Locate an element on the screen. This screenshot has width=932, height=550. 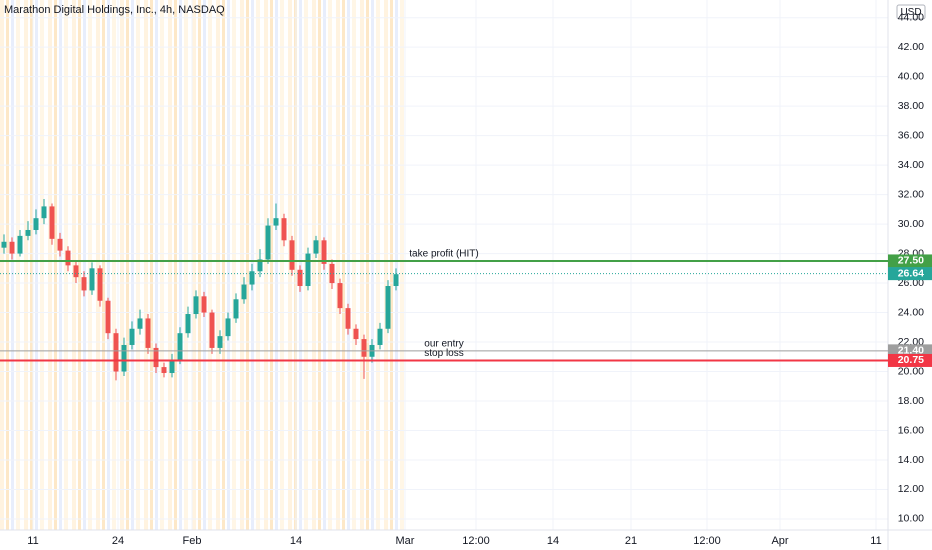
y-tick-label: 32.00 is located at coordinates (911, 194).